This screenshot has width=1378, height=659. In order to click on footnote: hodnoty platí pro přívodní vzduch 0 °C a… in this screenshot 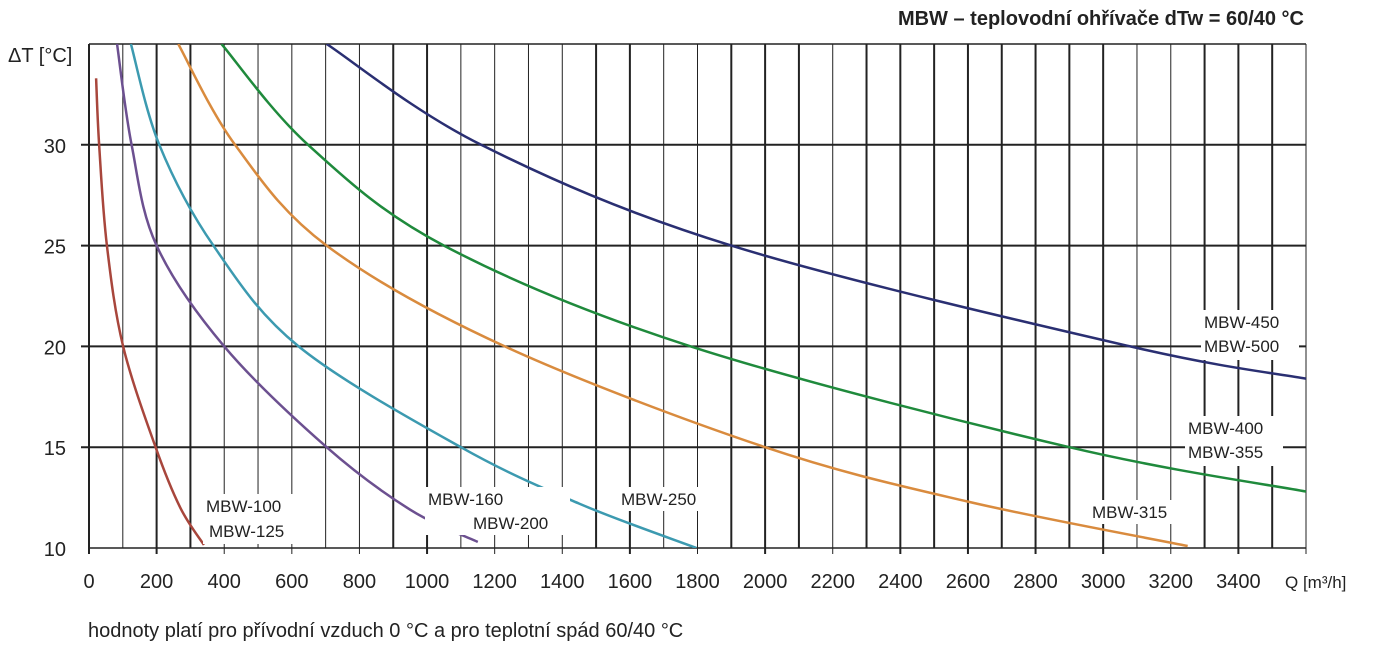, I will do `click(385, 631)`.